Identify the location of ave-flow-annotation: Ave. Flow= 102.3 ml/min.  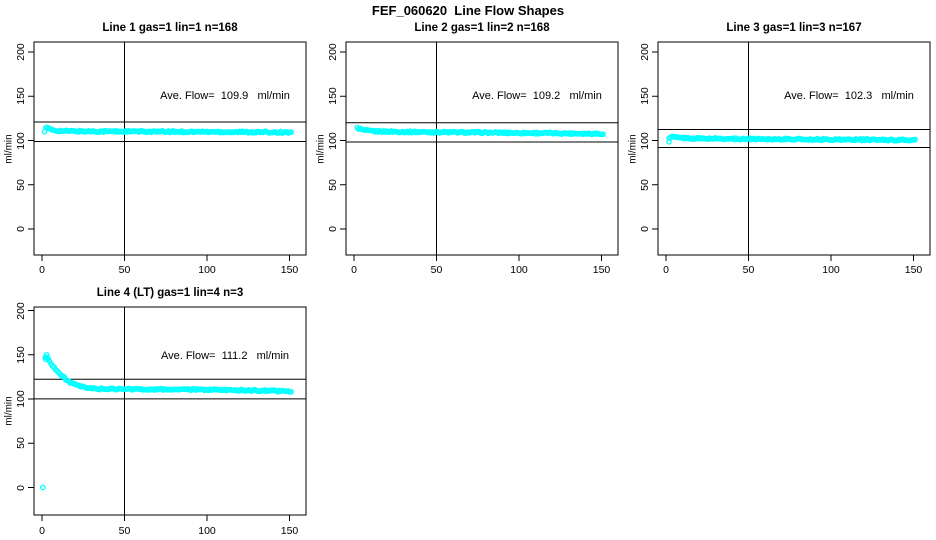
(849, 96).